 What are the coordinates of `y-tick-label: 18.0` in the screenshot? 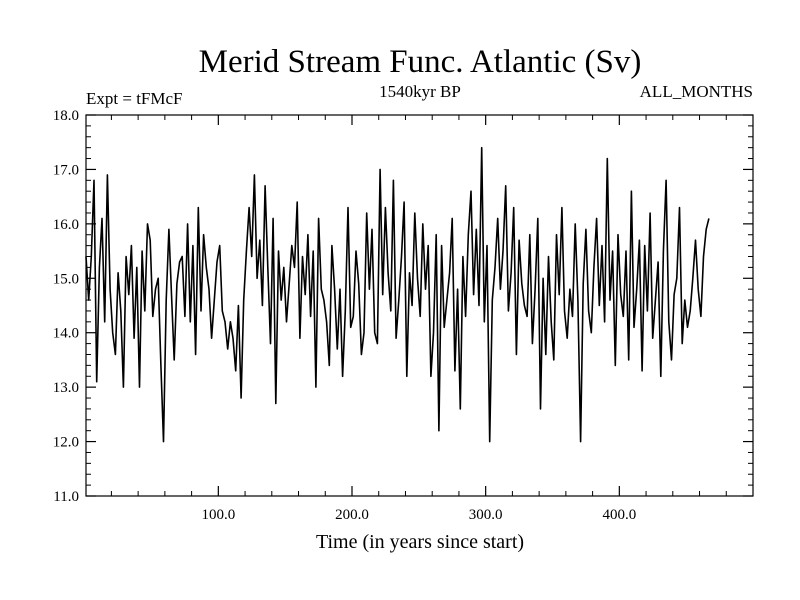 It's located at (66, 116).